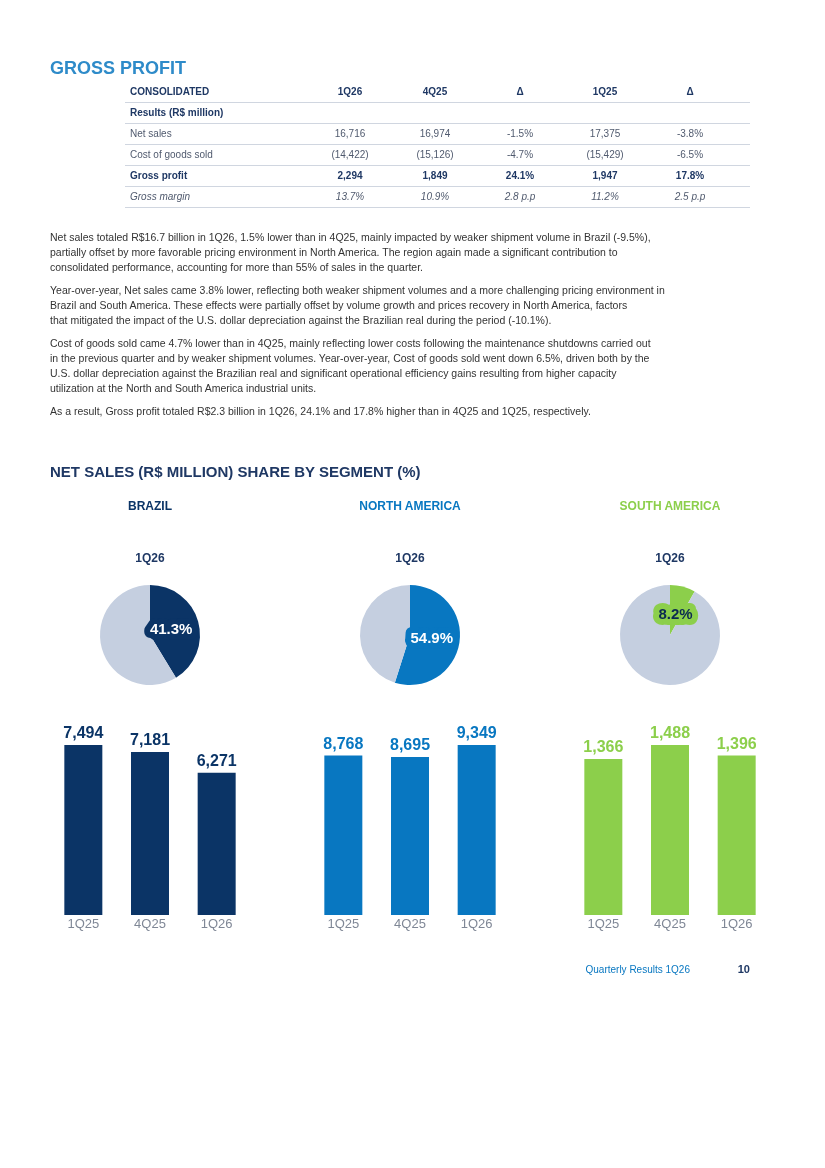 This screenshot has width=825, height=1168. I want to click on data-label: 1,396, so click(736, 743).